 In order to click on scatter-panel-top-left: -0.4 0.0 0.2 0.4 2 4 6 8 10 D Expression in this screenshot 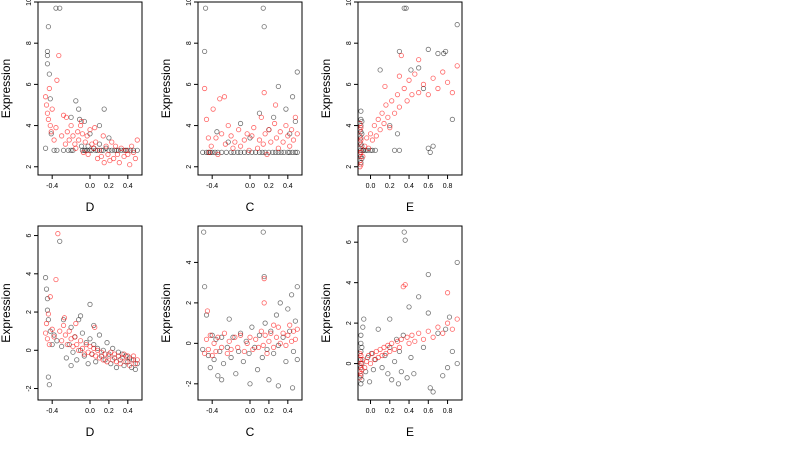, I will do `click(71, 107)`.